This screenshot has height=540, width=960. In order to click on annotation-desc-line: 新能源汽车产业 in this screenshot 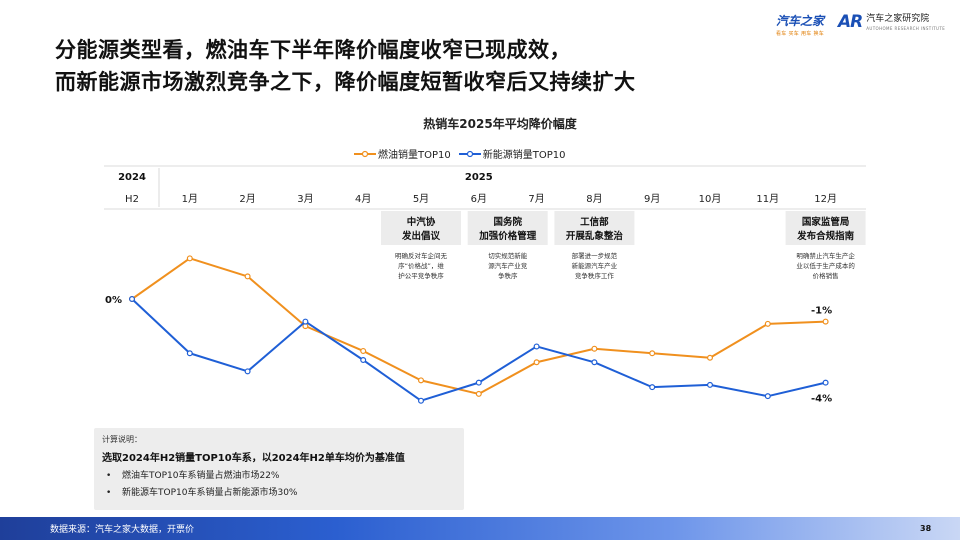, I will do `click(595, 265)`.